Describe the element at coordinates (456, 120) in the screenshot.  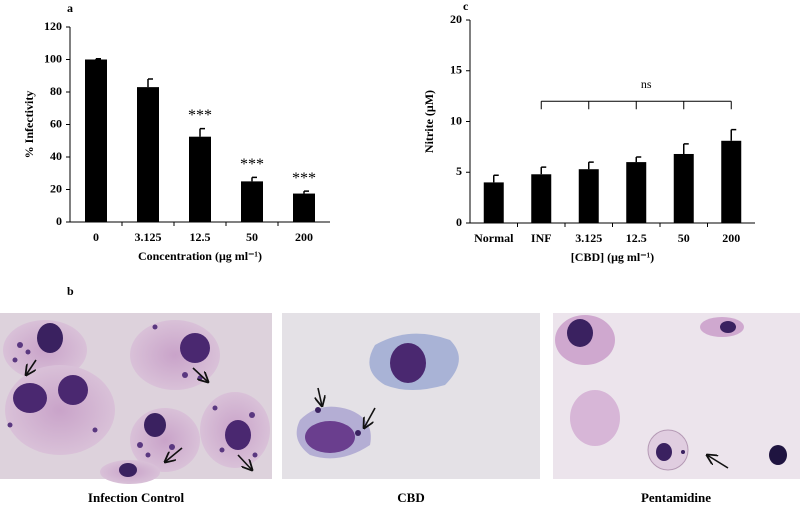
I see `y-tick-label: 10` at that location.